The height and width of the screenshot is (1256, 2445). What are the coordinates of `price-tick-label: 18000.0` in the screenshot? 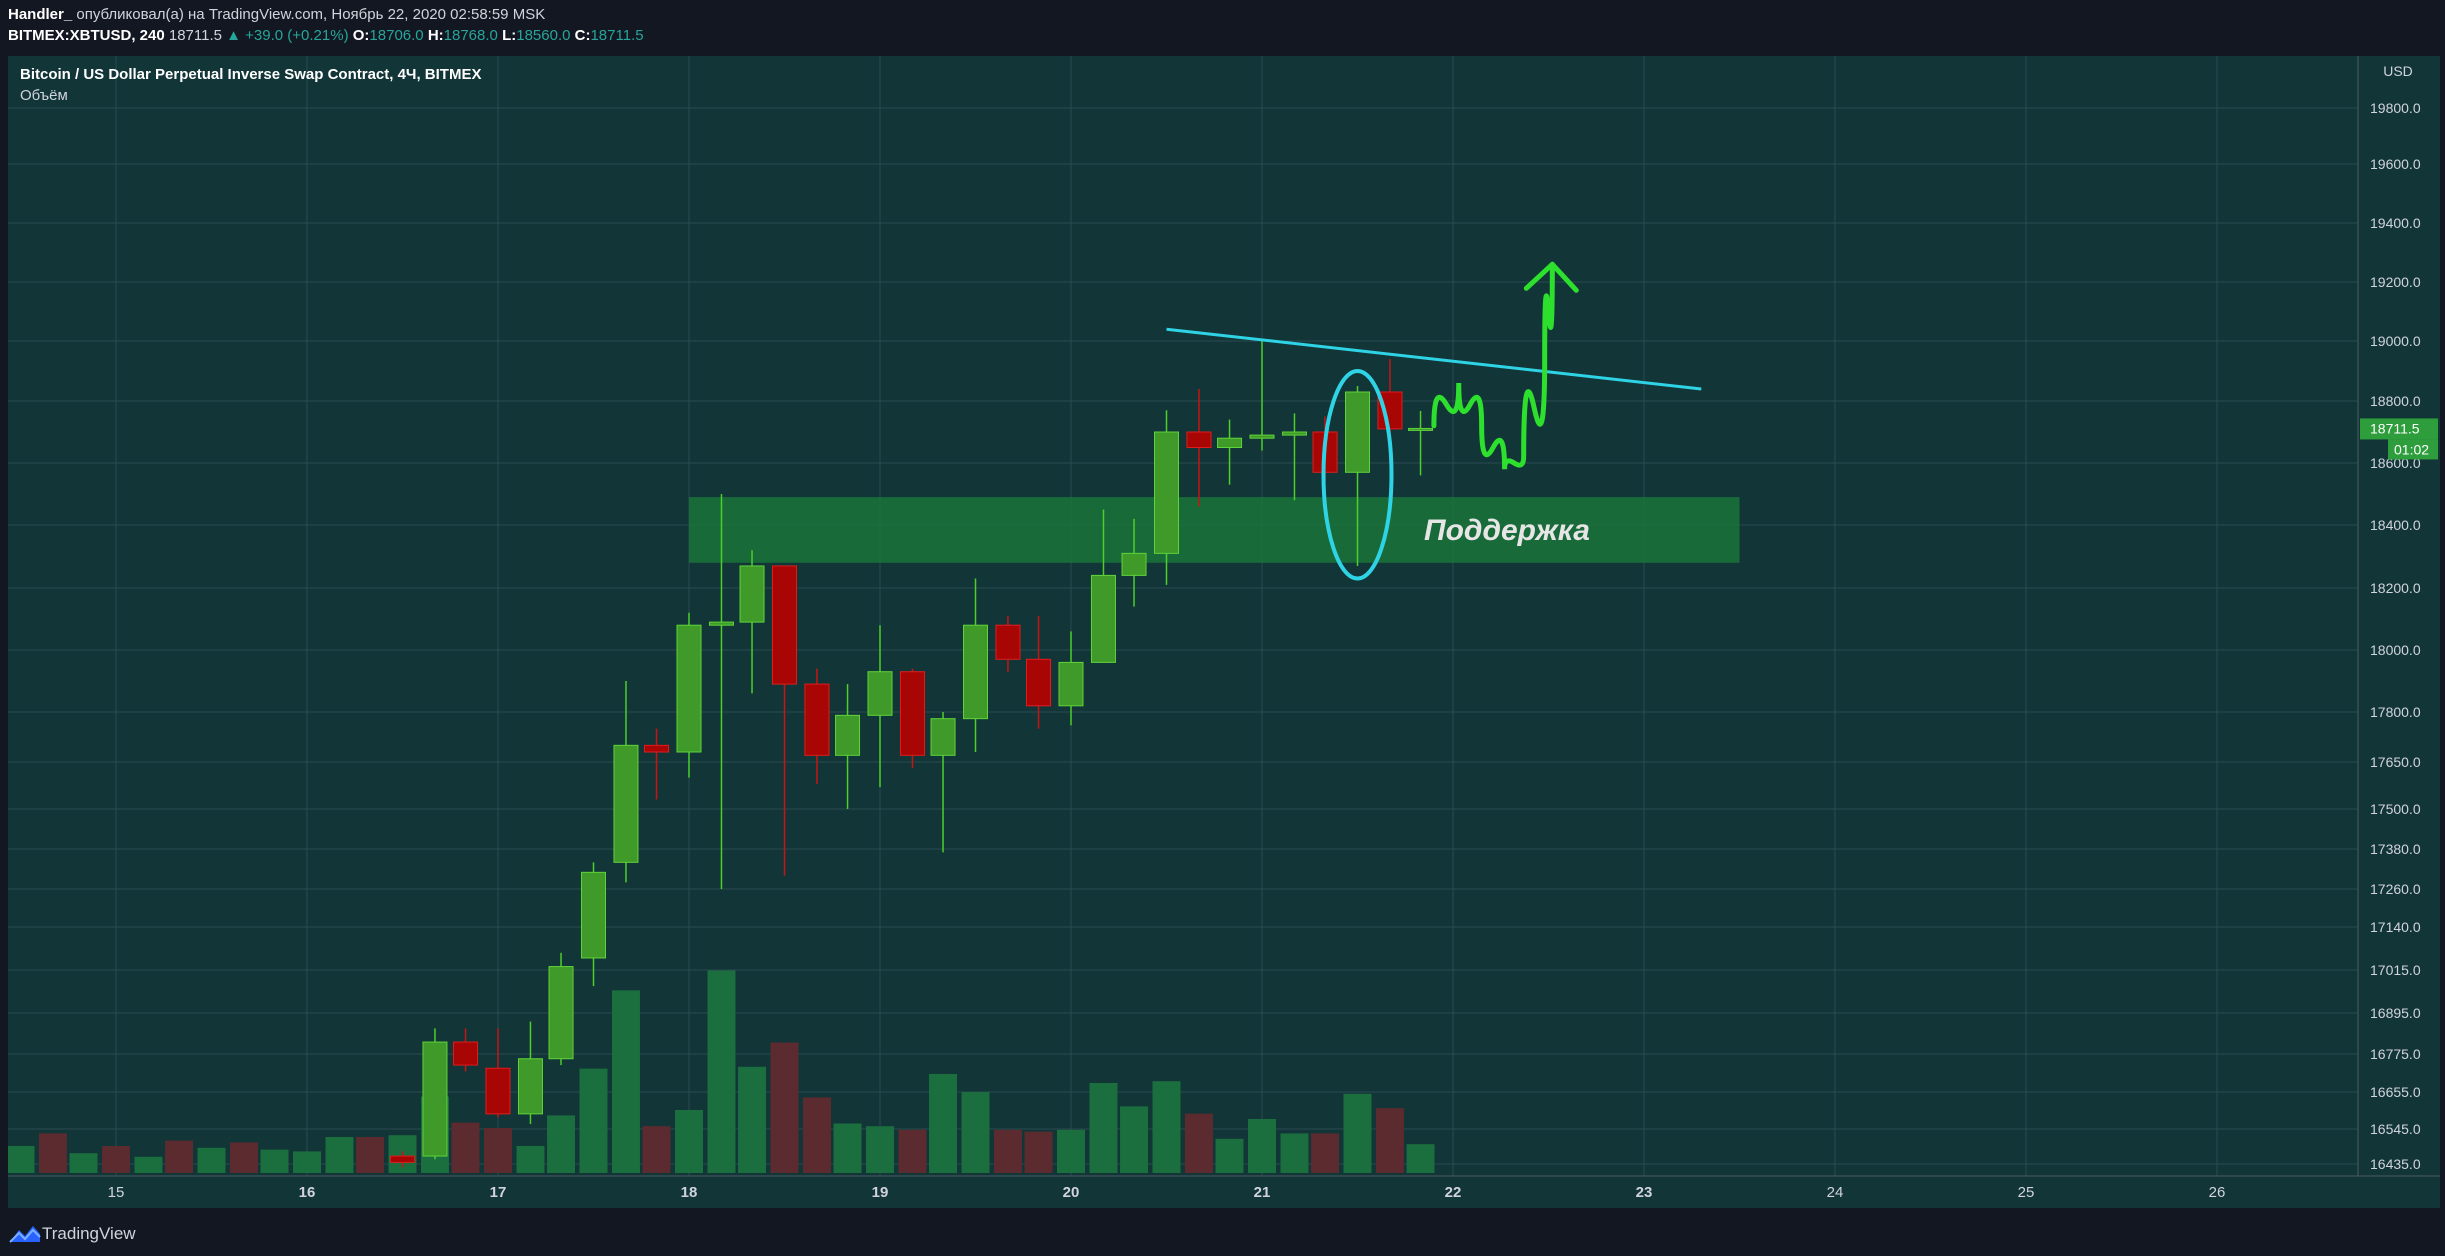 It's located at (2395, 650).